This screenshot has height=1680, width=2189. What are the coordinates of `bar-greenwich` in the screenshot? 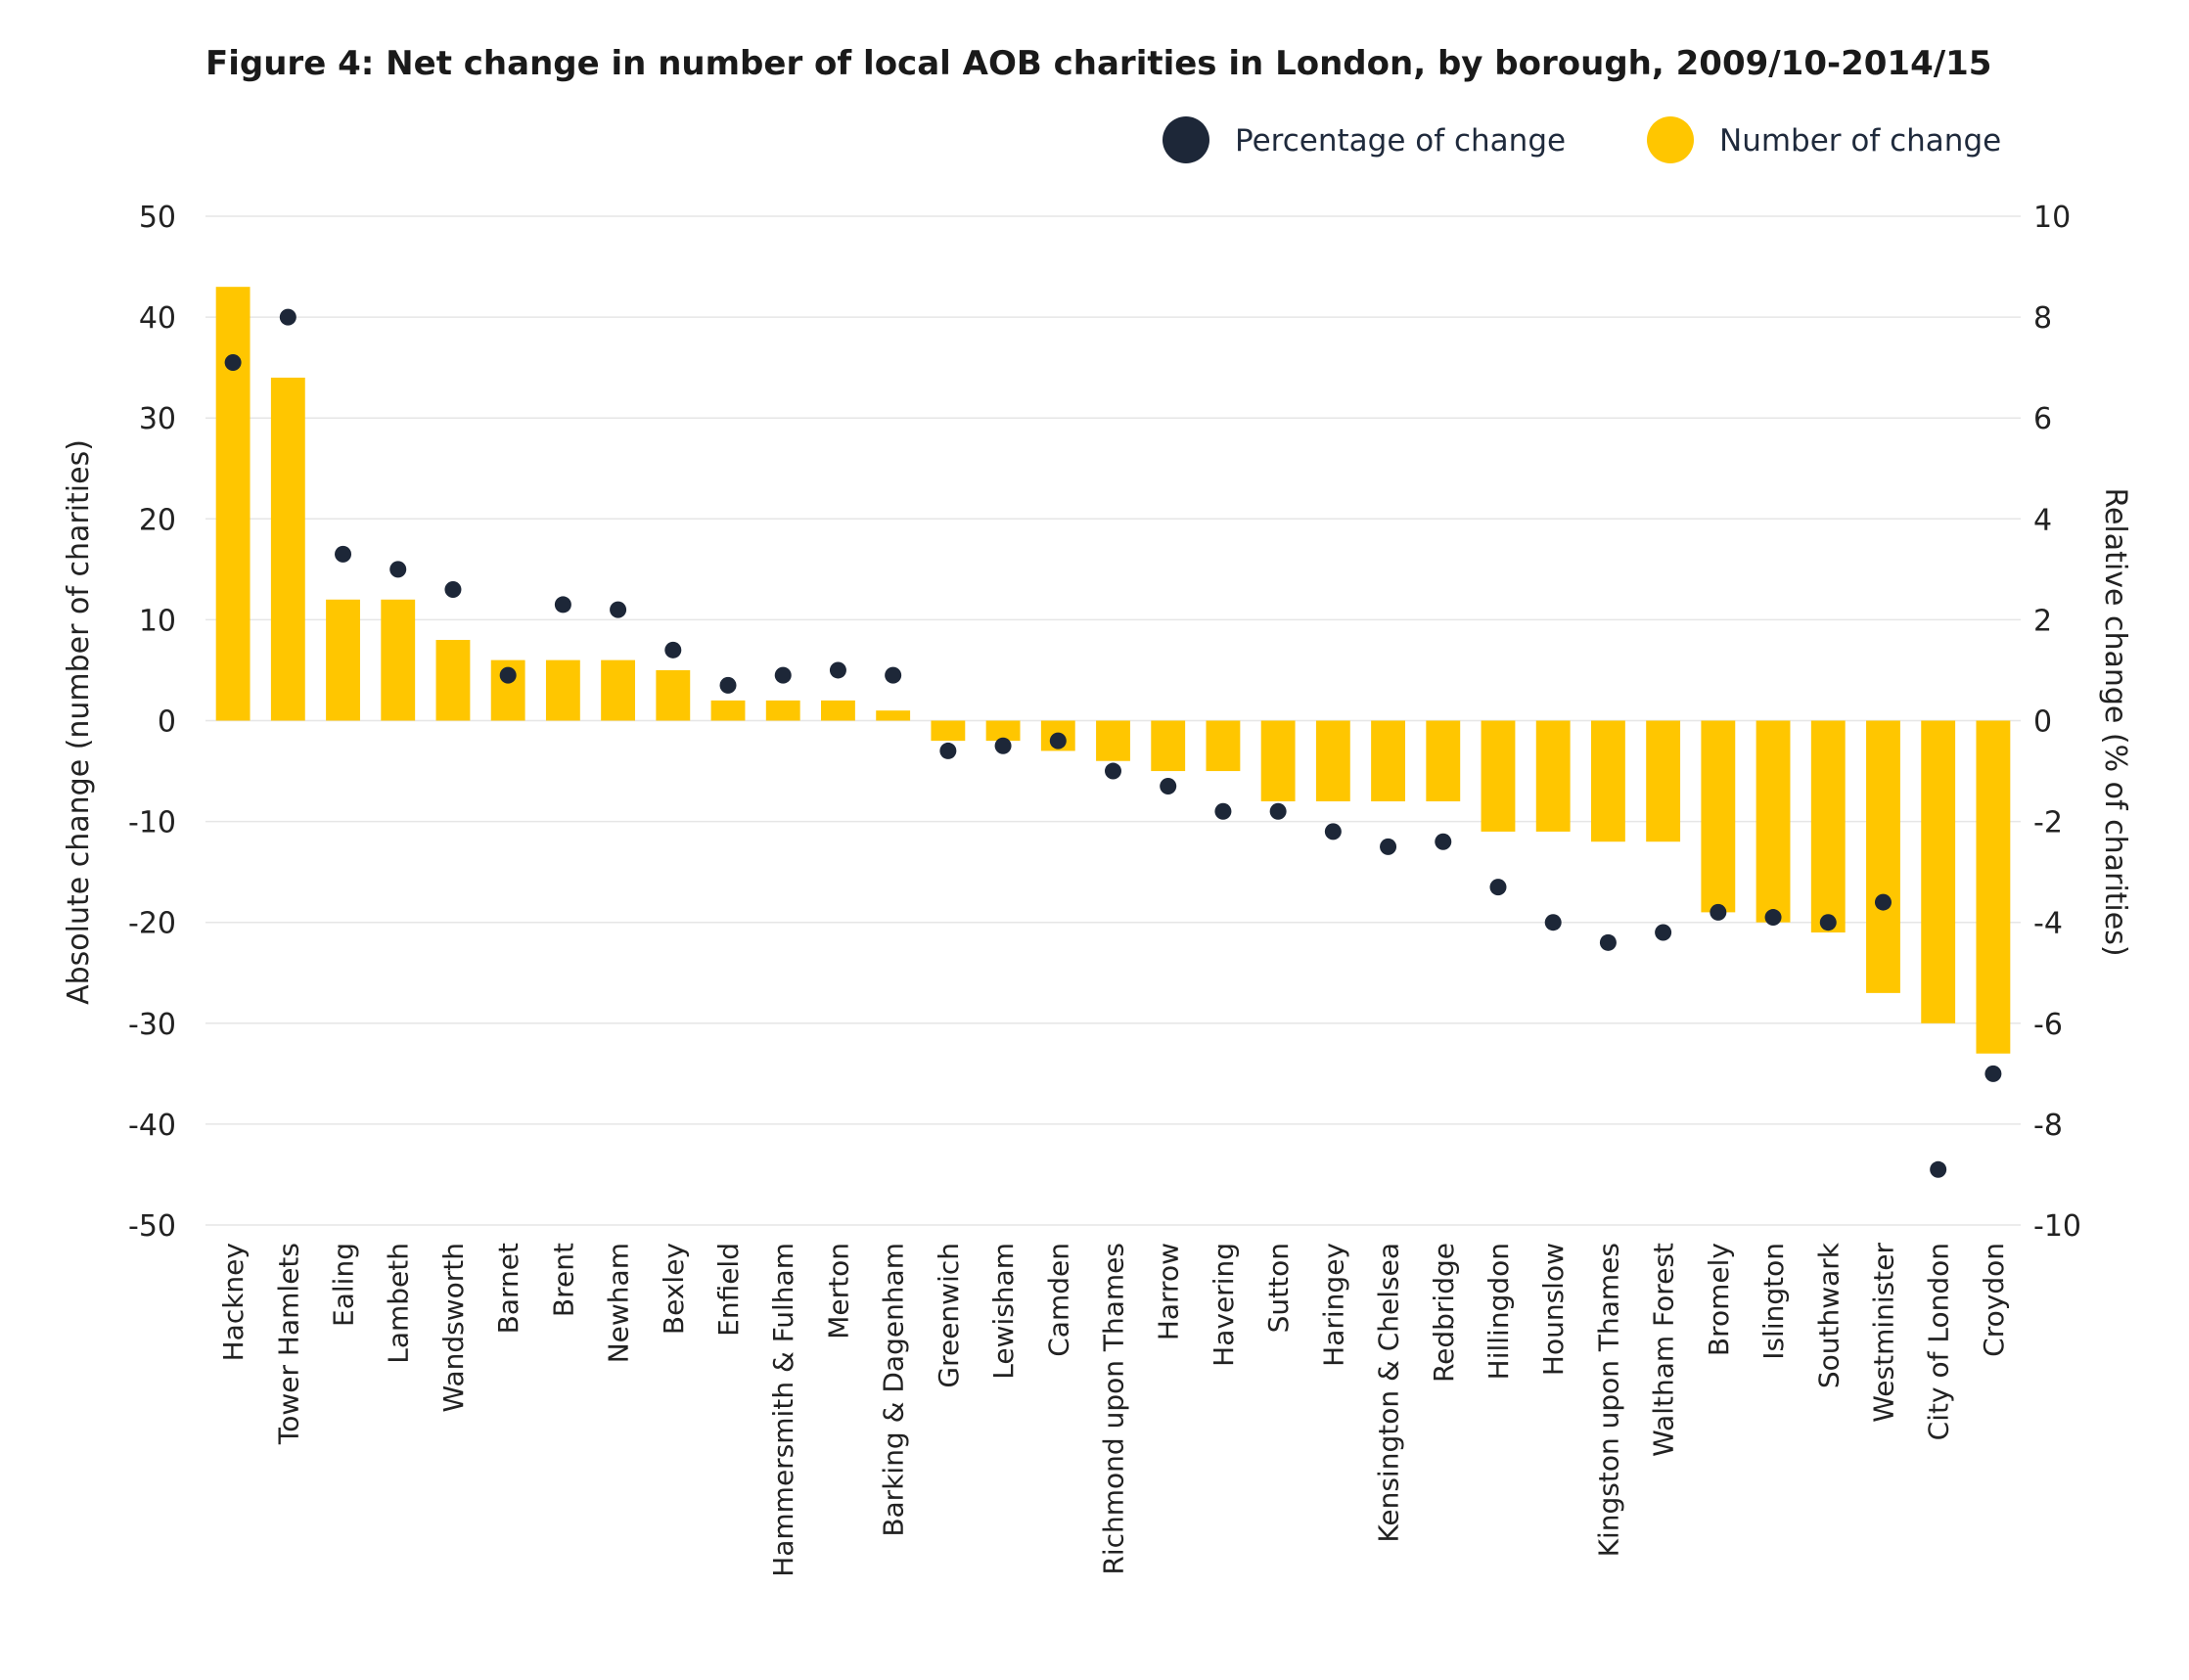 It's located at (948, 731).